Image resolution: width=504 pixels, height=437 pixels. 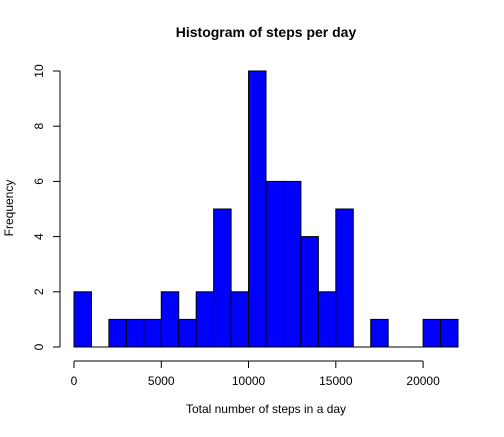 What do you see at coordinates (249, 381) in the screenshot?
I see `x-tick-label: 10000` at bounding box center [249, 381].